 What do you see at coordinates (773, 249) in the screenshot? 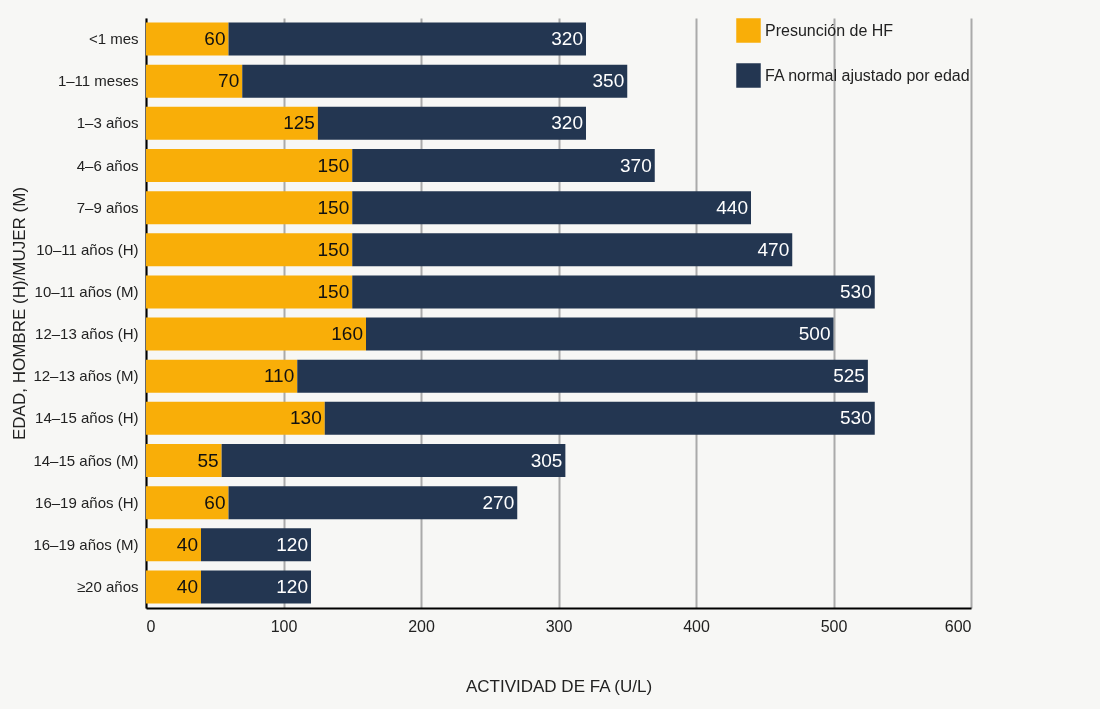
I see `total-label: 470` at bounding box center [773, 249].